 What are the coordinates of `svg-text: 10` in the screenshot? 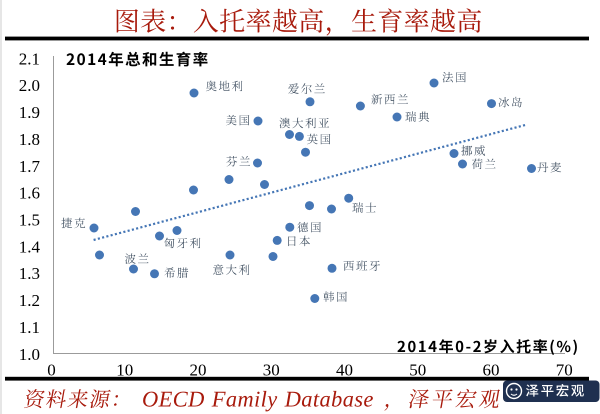 It's located at (124, 370).